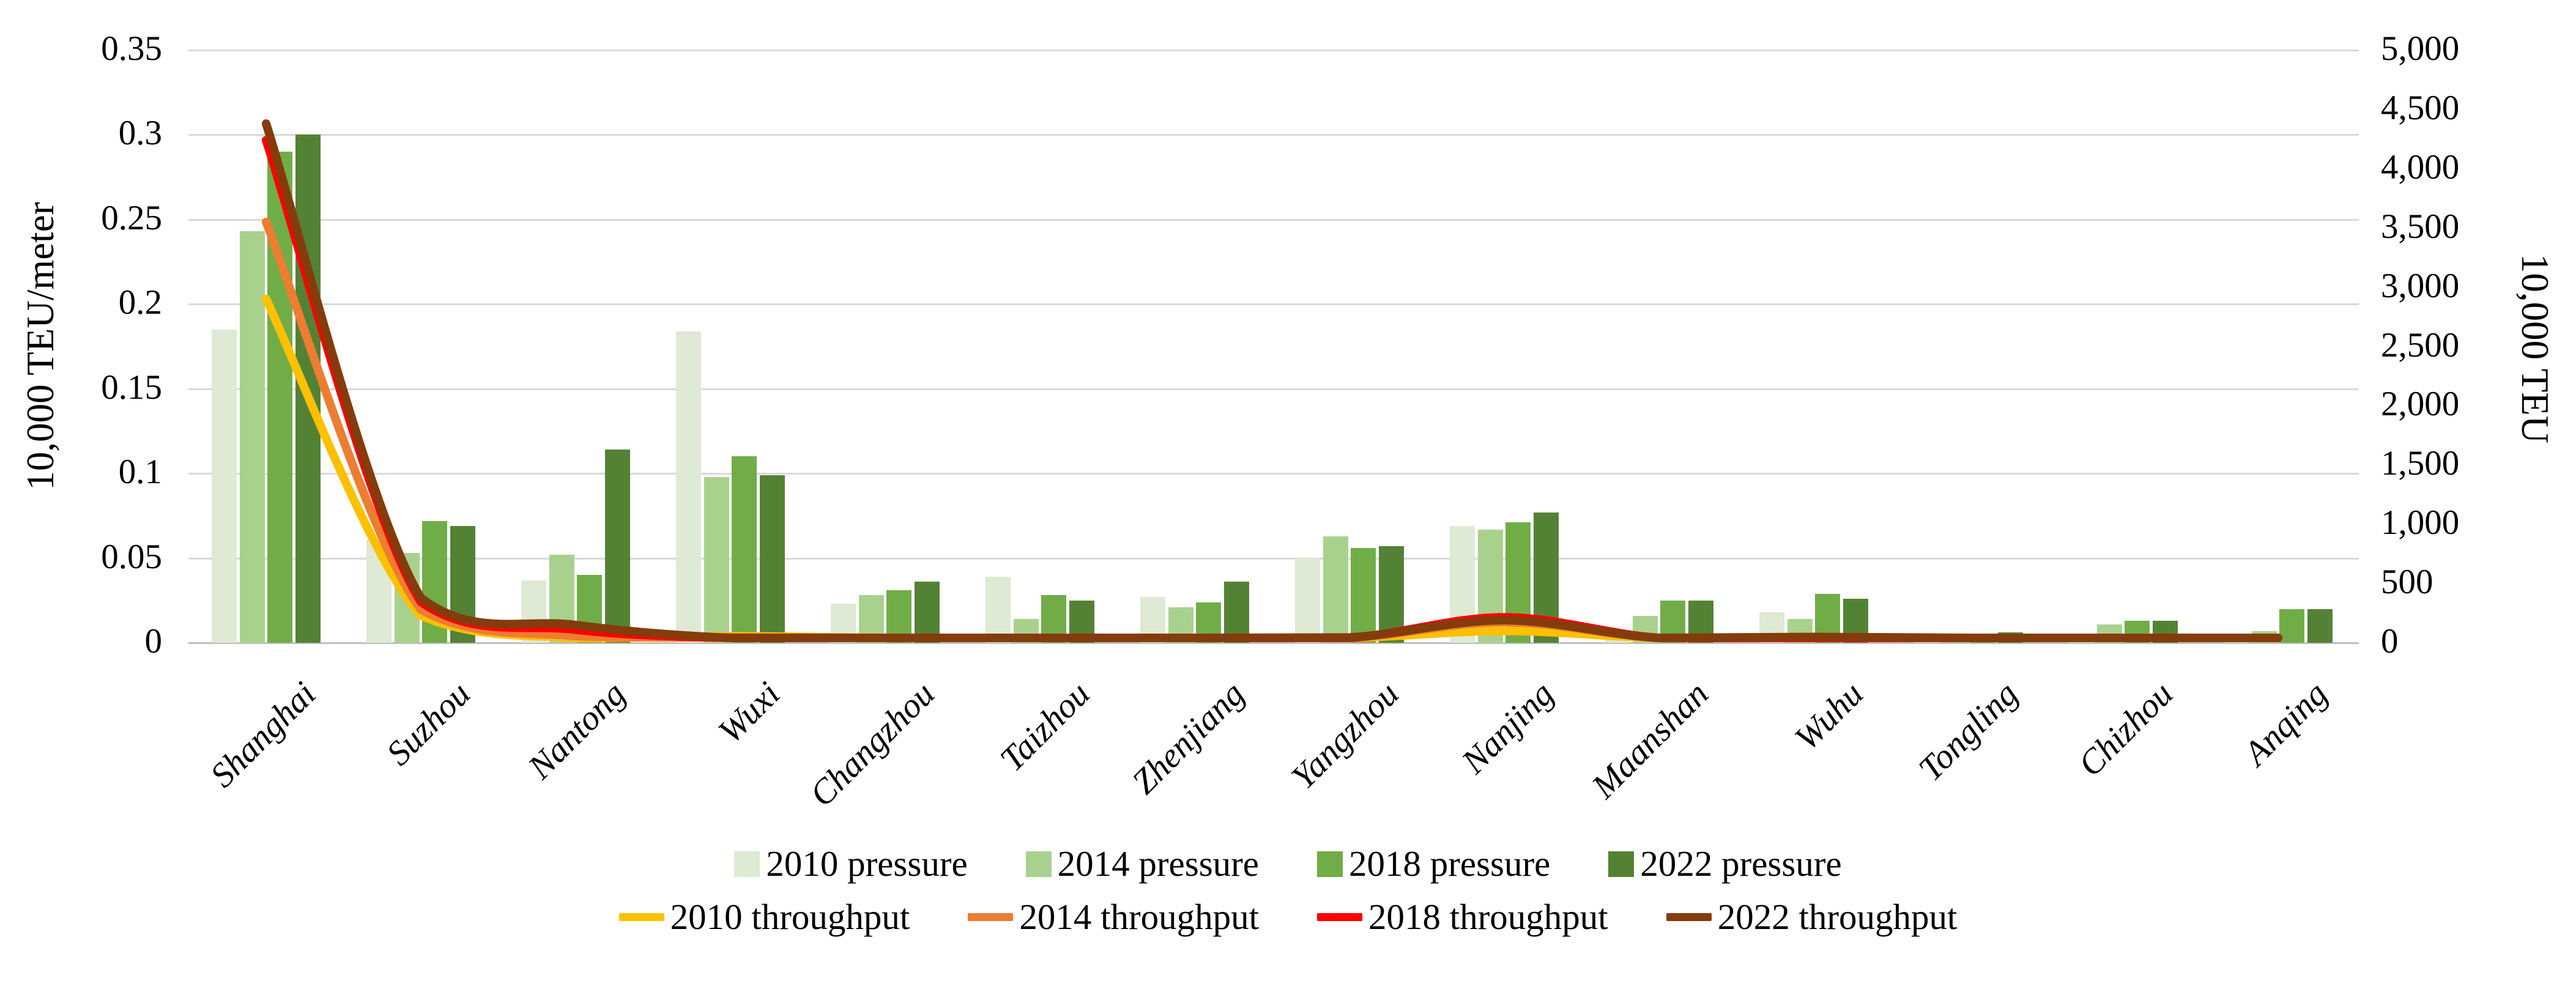  Describe the element at coordinates (873, 744) in the screenshot. I see `x-axis-label-Changzhou: Changzhou` at that location.